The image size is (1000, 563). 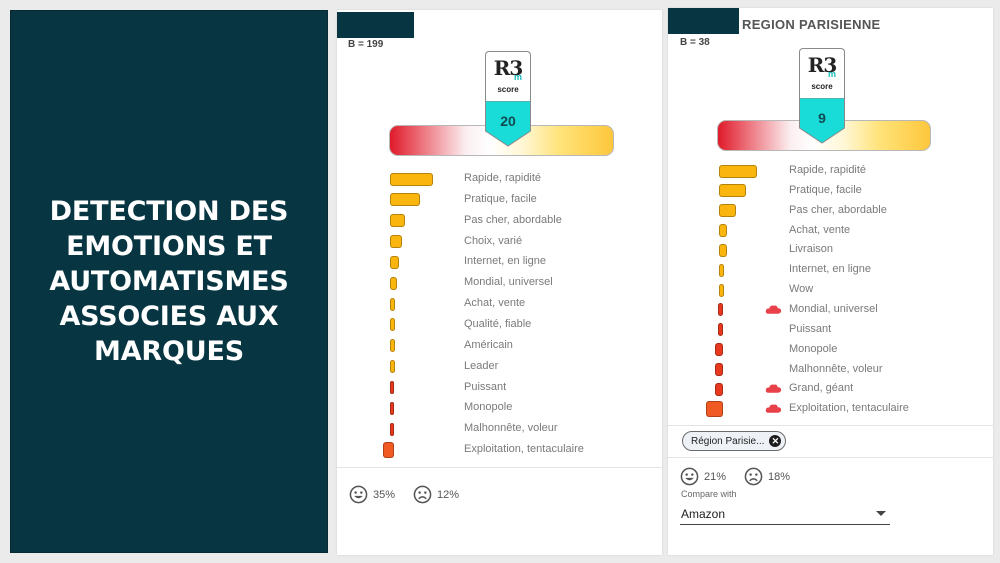 I want to click on title-line: MARQUES, so click(x=169, y=351).